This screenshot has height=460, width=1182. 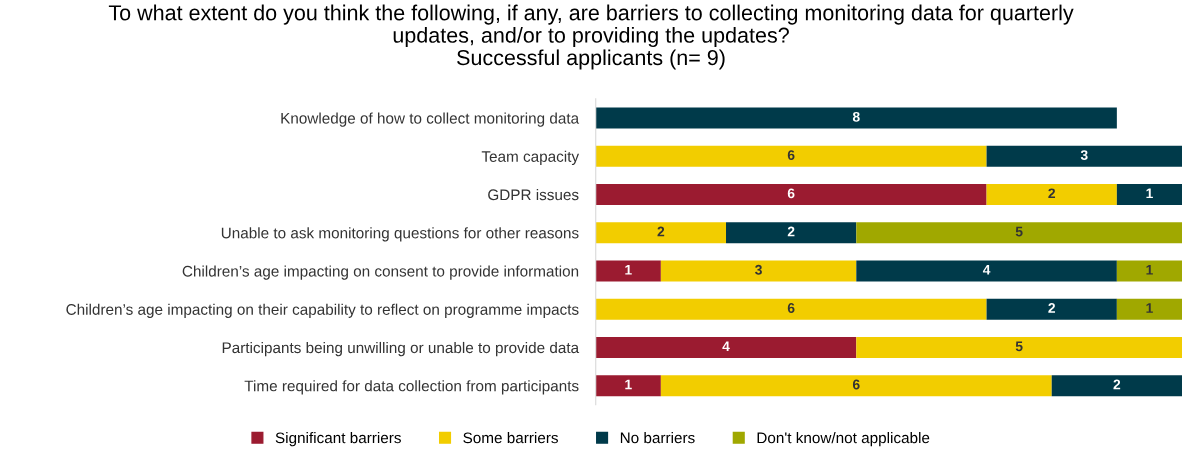 I want to click on y-tick-label: Participants being unwilling or unable to provide data, so click(x=401, y=349).